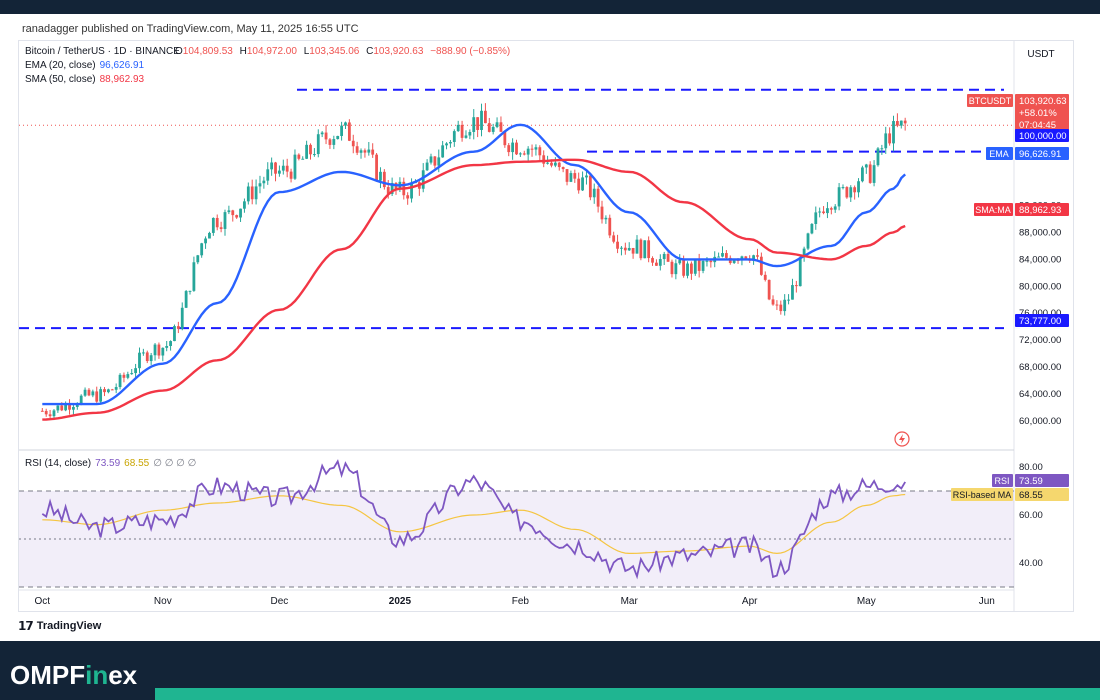 This screenshot has height=700, width=1100. What do you see at coordinates (750, 601) in the screenshot?
I see `x-tick-6: Apr` at bounding box center [750, 601].